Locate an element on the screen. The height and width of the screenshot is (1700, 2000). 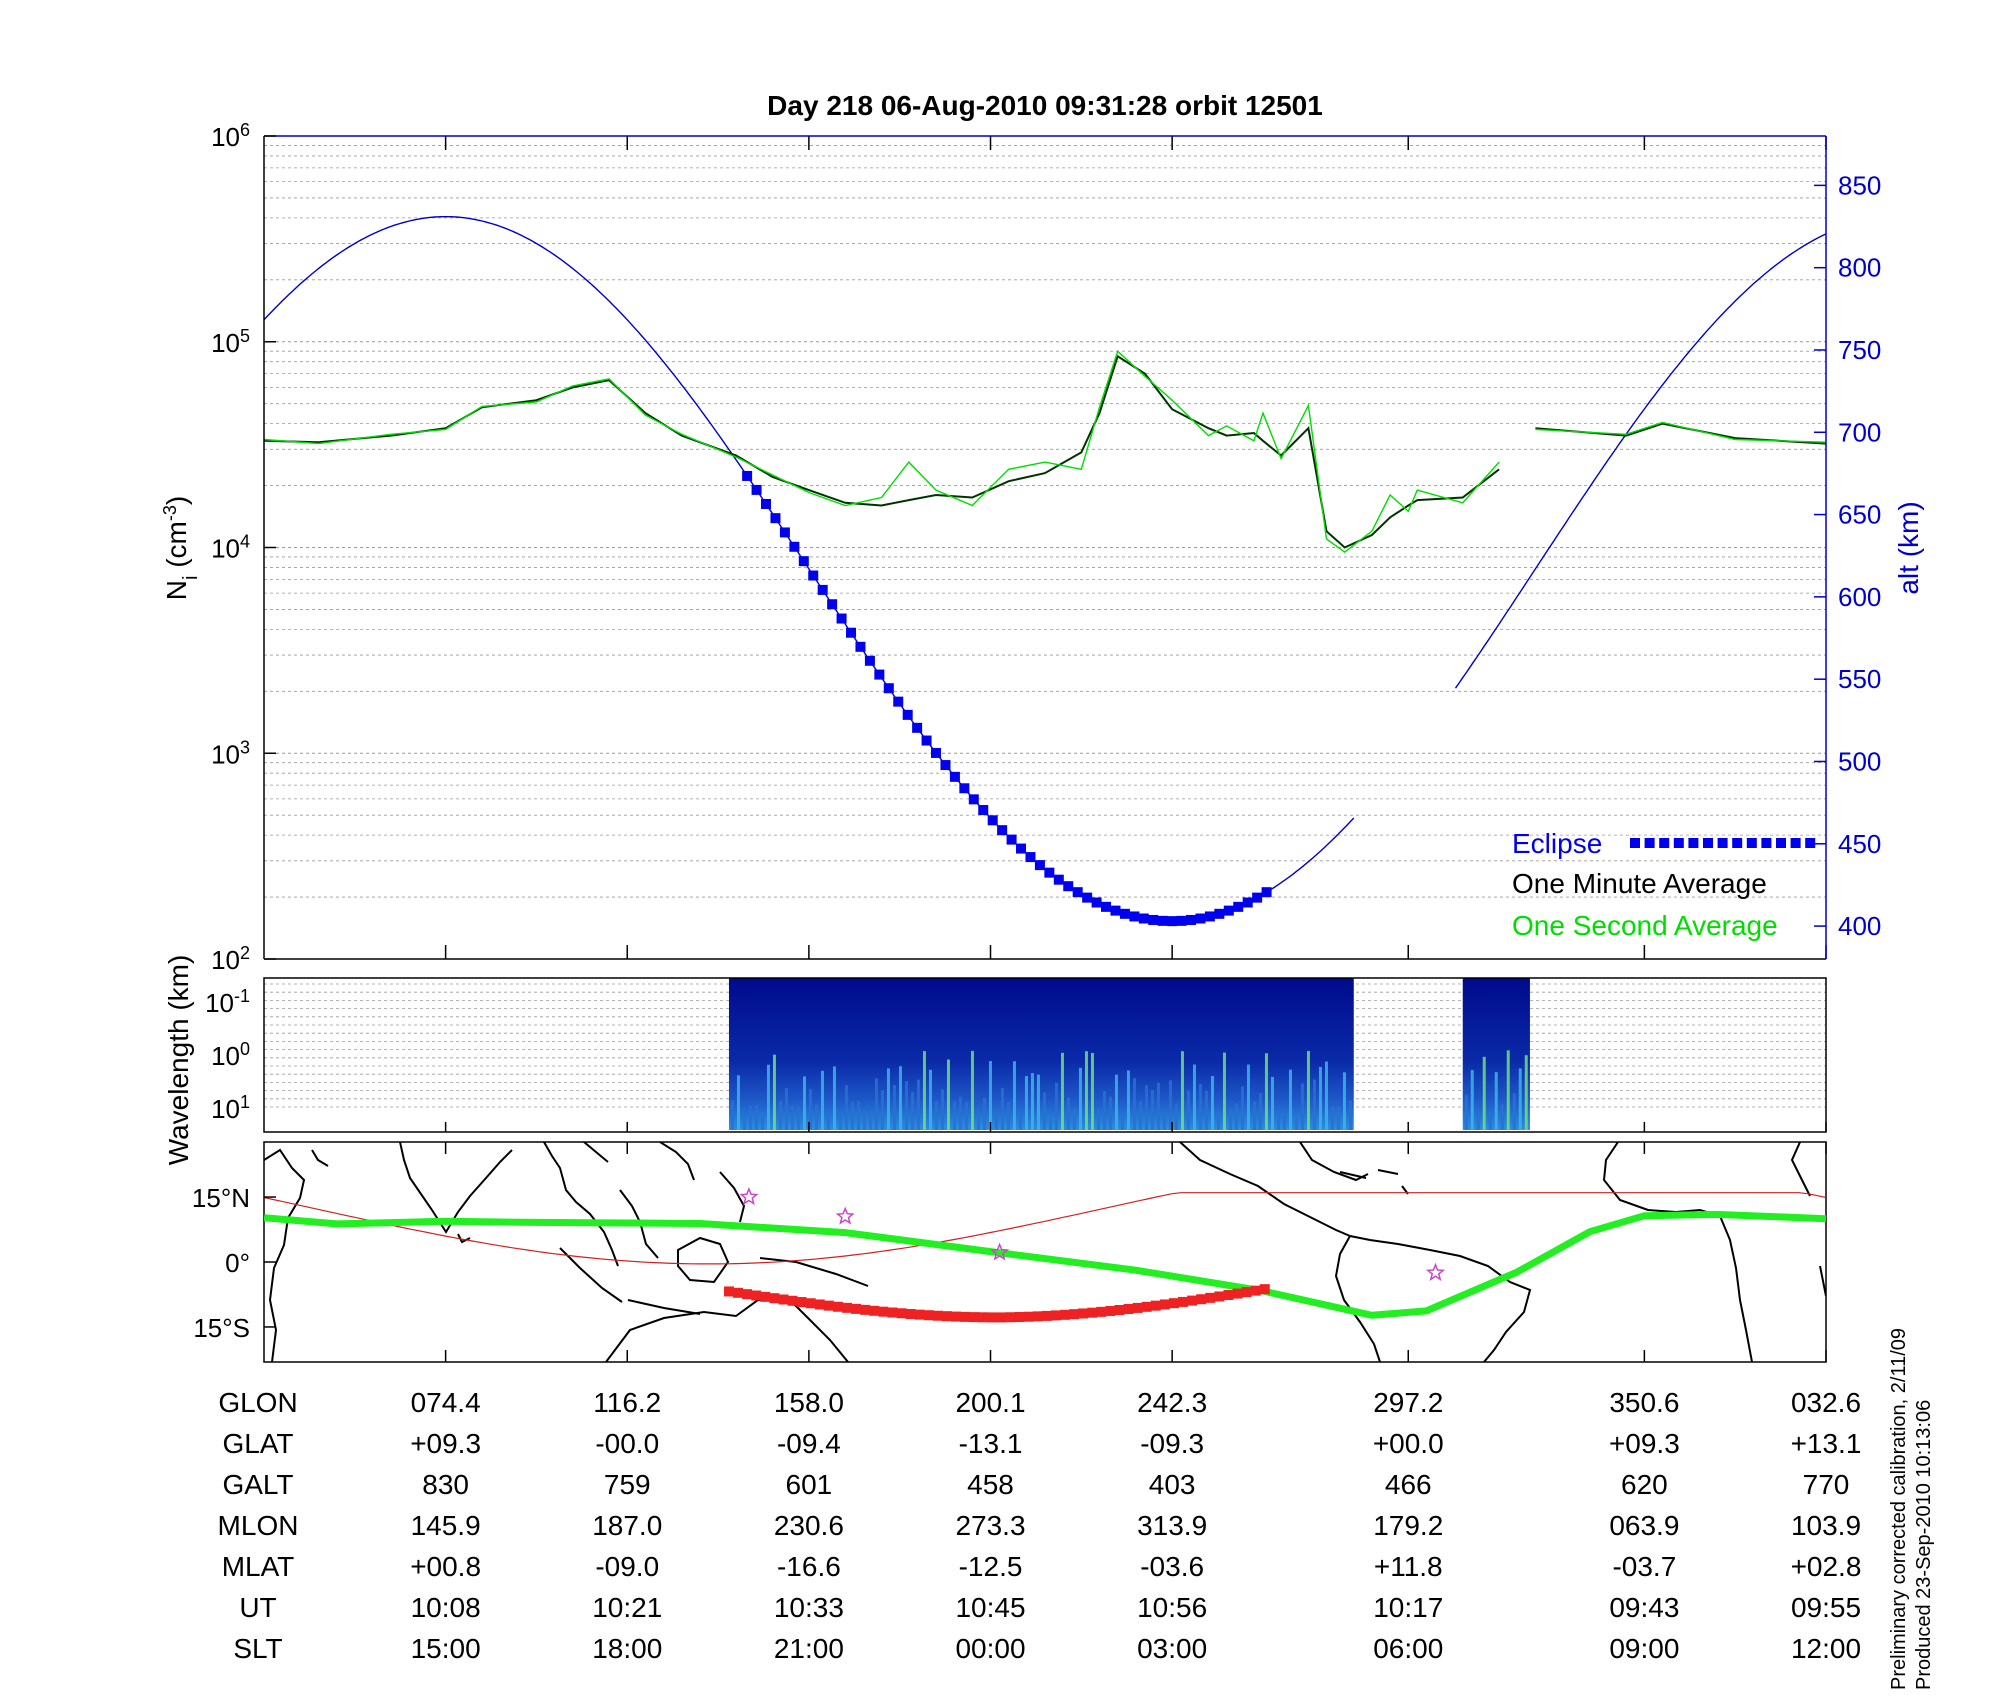
coastlines is located at coordinates (1045, 1252).